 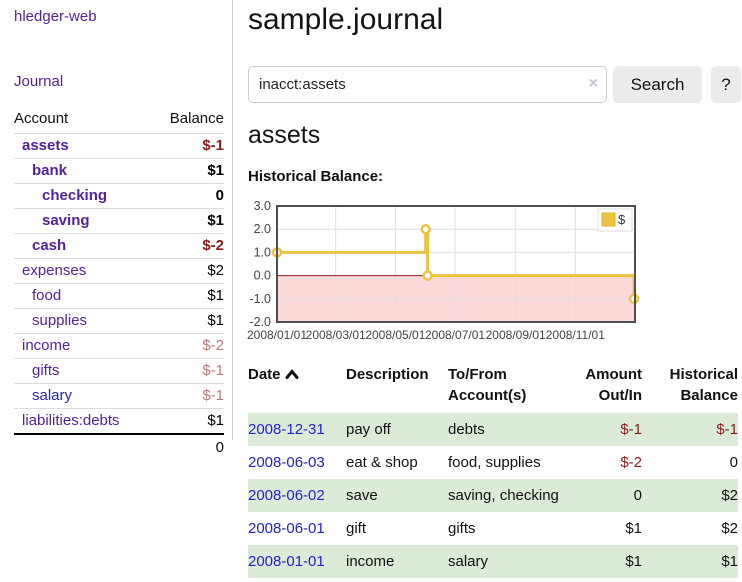 I want to click on account-row: liabilities:debts $1, so click(x=119, y=421).